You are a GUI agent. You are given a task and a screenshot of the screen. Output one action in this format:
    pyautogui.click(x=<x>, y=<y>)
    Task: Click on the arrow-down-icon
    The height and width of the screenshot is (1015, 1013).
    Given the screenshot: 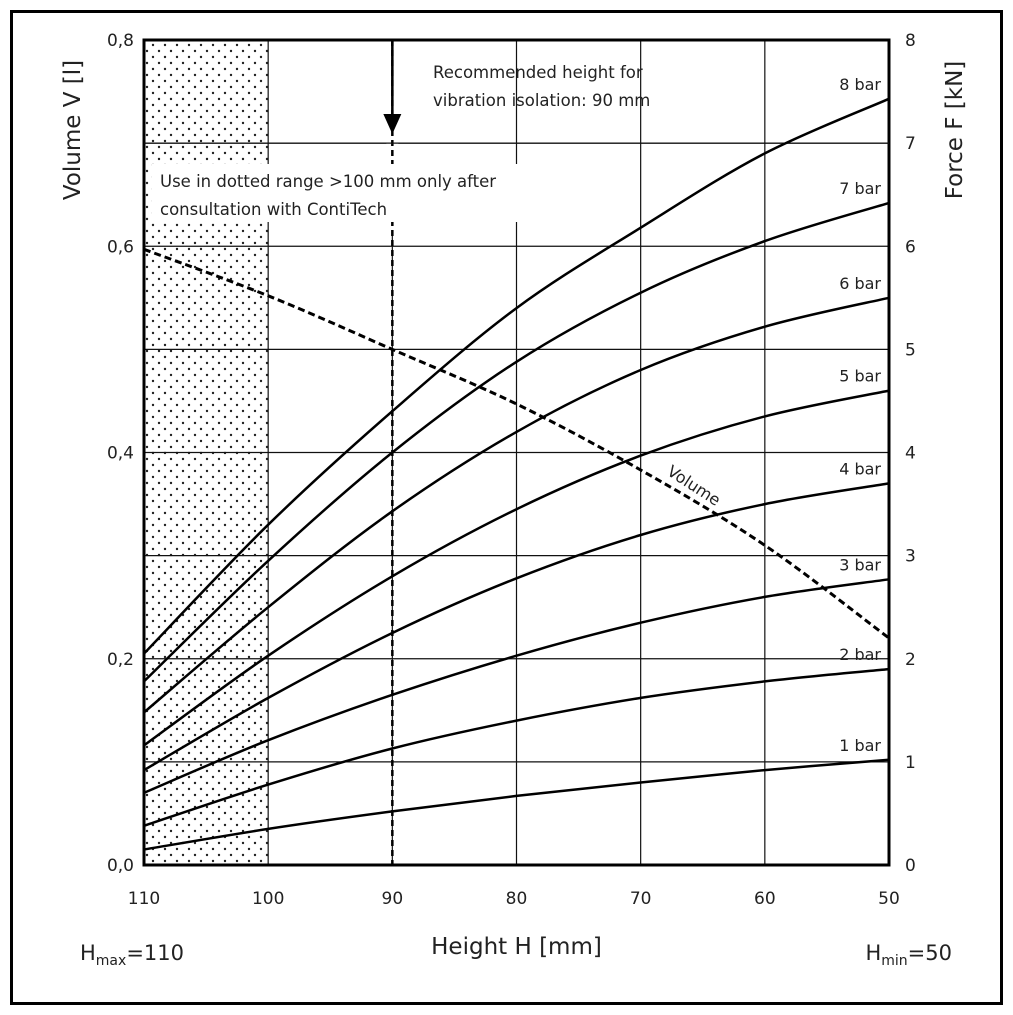 What is the action you would take?
    pyautogui.click(x=392, y=124)
    